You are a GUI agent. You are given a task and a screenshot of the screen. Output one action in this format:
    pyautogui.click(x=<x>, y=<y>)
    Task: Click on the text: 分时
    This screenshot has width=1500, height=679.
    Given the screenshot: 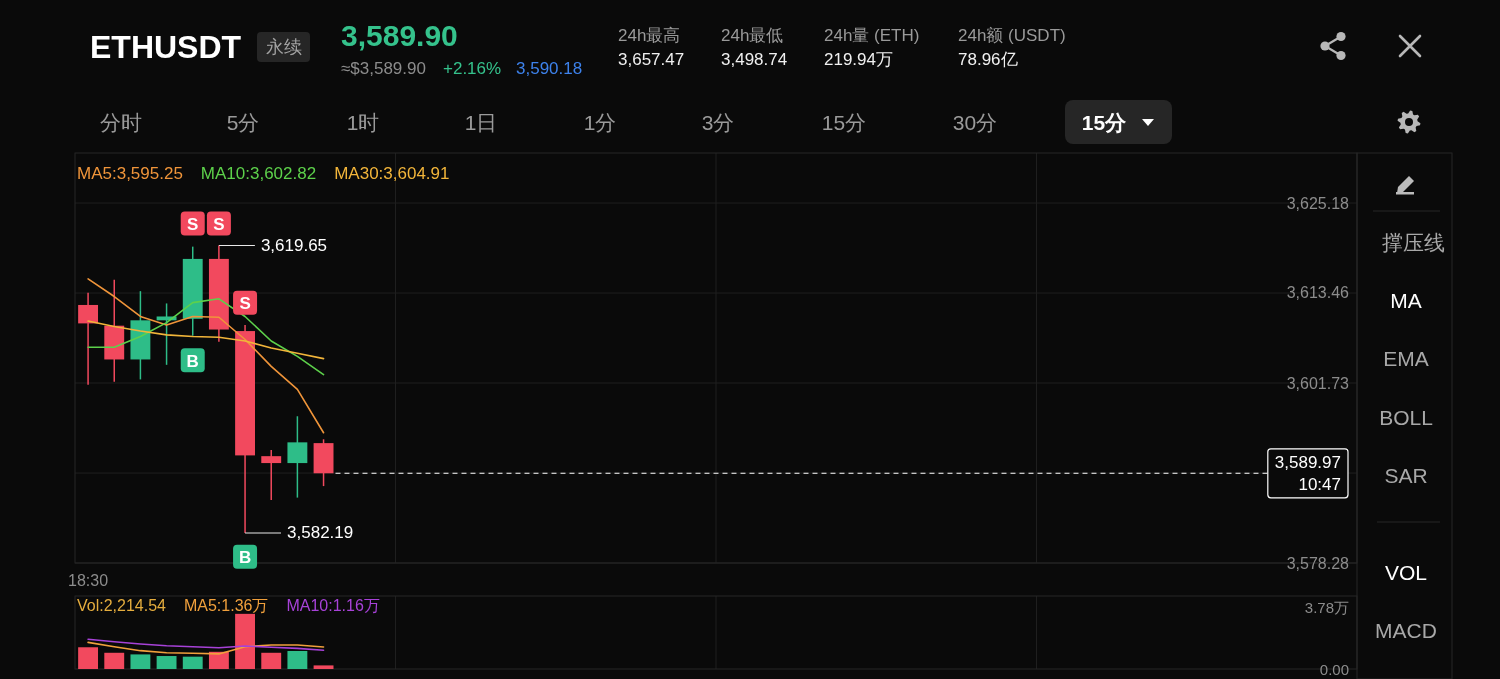 What is the action you would take?
    pyautogui.click(x=121, y=122)
    